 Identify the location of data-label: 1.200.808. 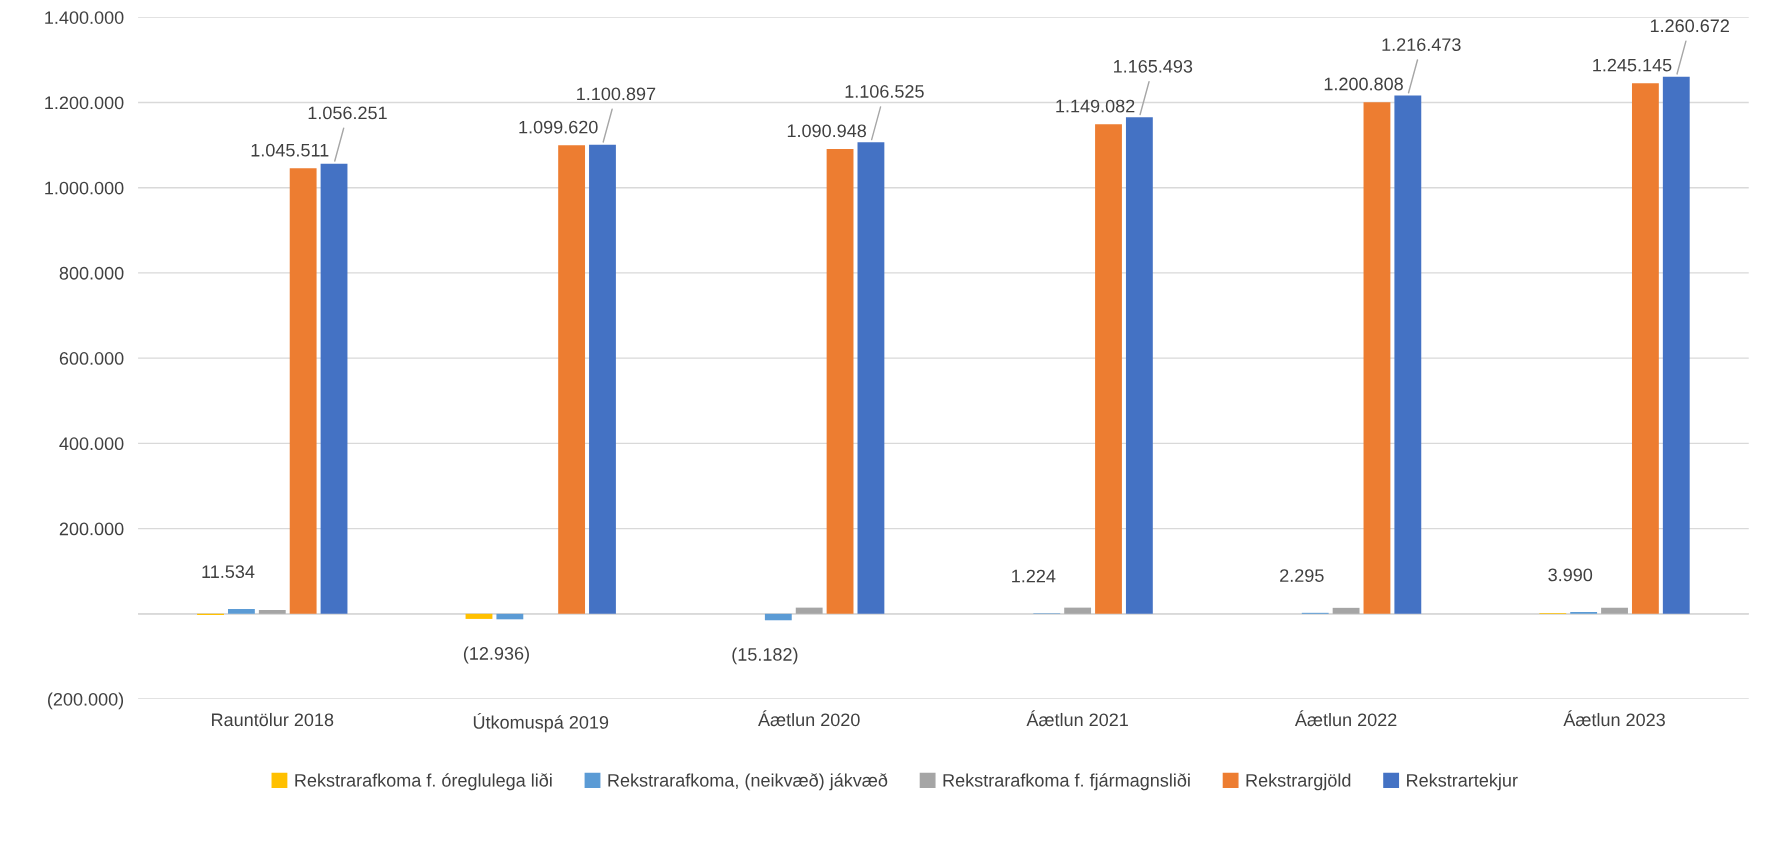
(1363, 84).